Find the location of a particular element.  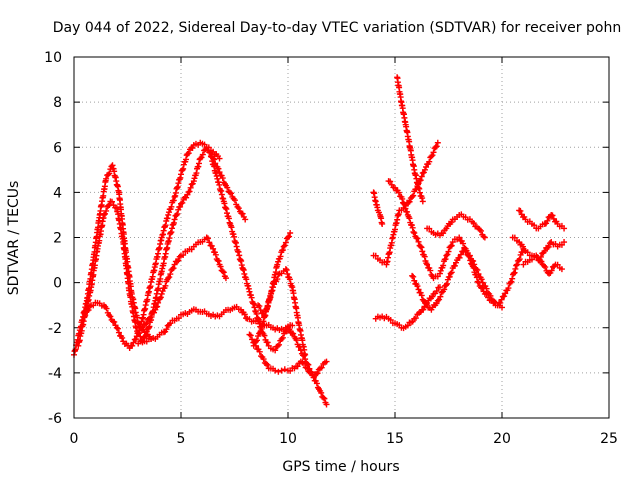

y-tick-label: 0 is located at coordinates (57, 284).